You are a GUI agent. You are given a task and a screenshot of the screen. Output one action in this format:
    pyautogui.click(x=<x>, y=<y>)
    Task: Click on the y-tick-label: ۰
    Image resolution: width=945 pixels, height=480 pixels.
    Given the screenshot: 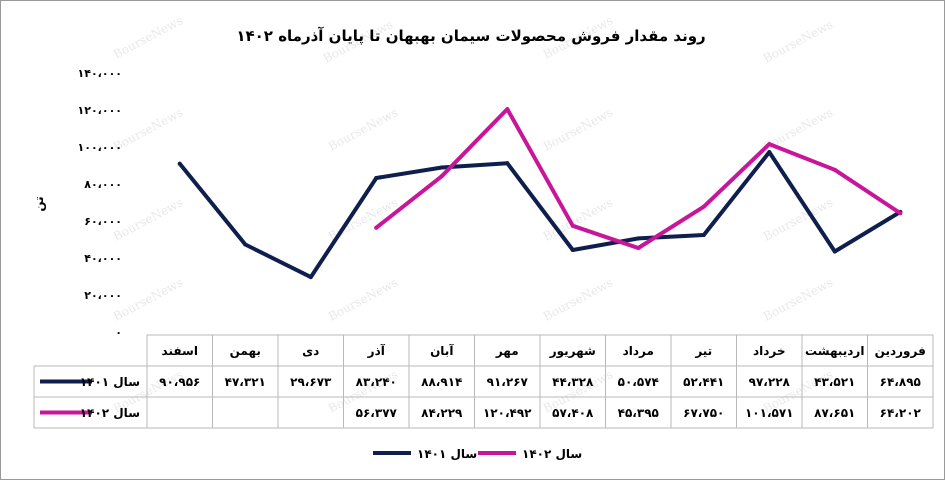 What is the action you would take?
    pyautogui.click(x=118, y=332)
    